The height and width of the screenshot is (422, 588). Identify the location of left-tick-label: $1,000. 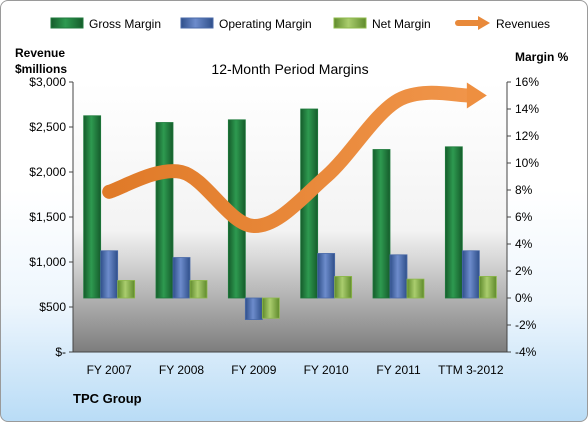
(47, 262).